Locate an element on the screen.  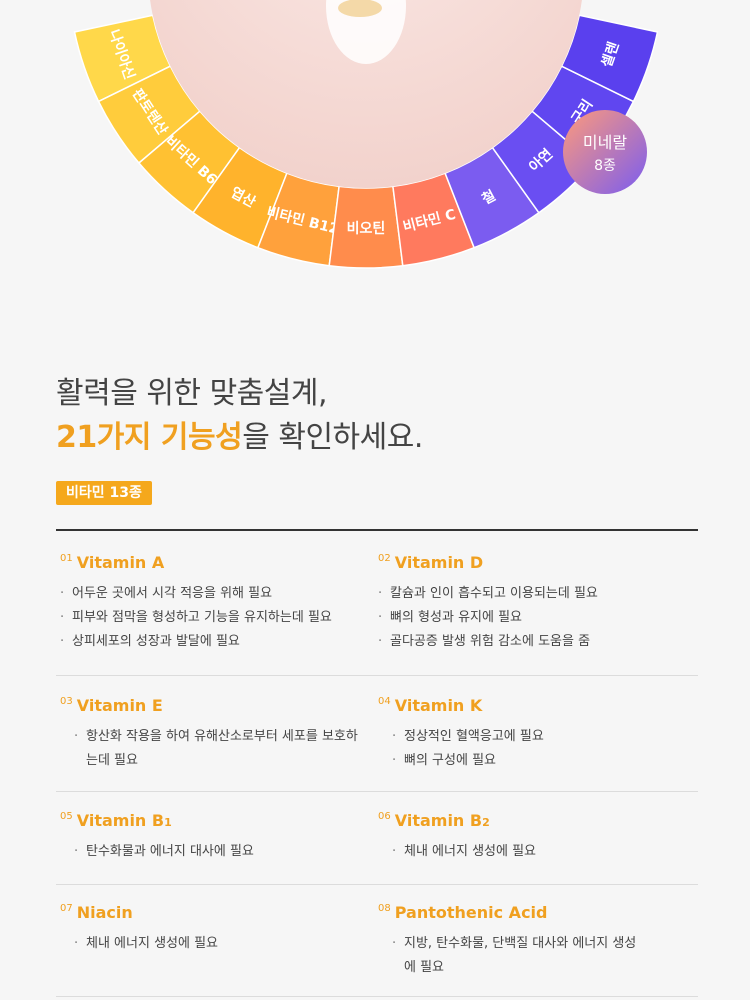
section-tag: 비타민 13종 is located at coordinates (104, 493).